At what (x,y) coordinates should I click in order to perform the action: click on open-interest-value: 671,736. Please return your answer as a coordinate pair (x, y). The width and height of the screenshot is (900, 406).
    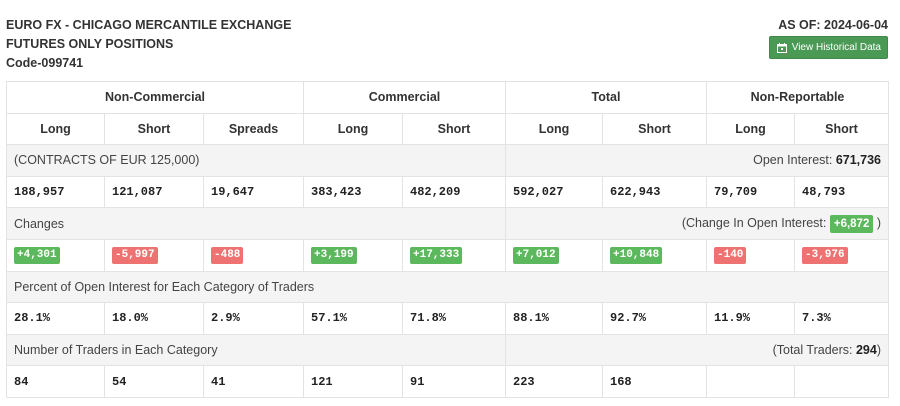
    Looking at the image, I should click on (858, 160).